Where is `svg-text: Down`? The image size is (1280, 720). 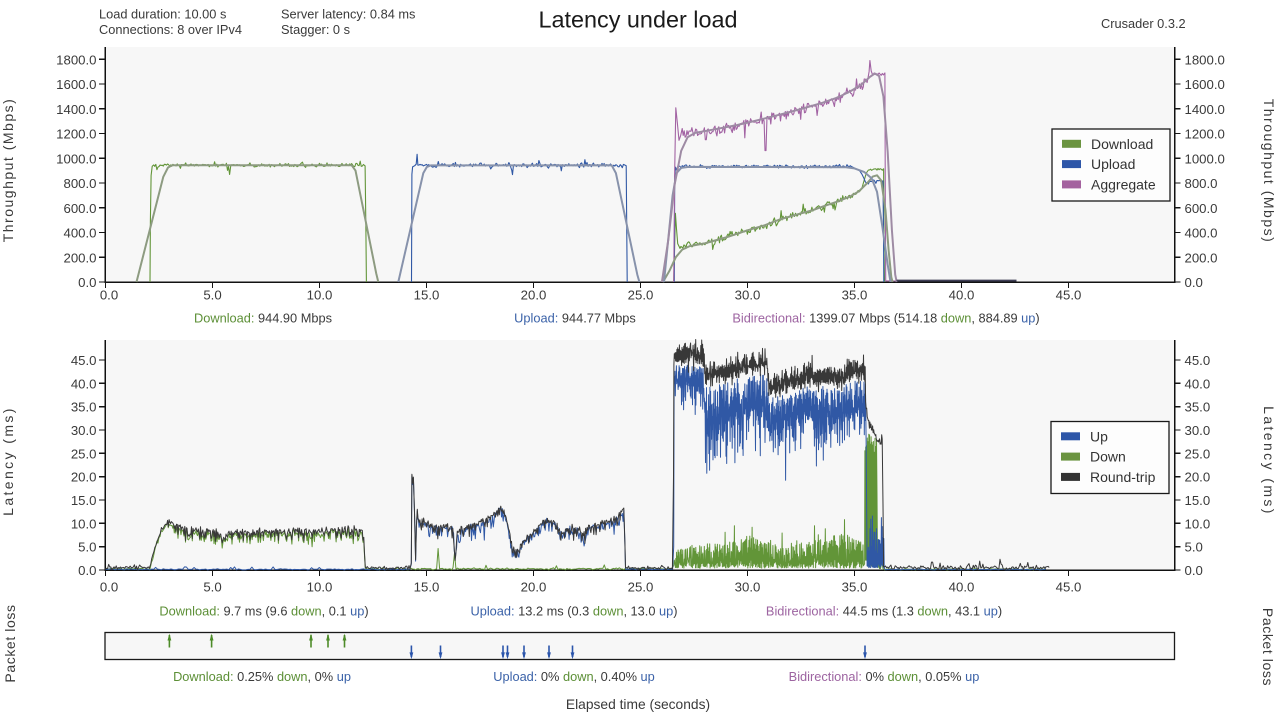 svg-text: Down is located at coordinates (1108, 457).